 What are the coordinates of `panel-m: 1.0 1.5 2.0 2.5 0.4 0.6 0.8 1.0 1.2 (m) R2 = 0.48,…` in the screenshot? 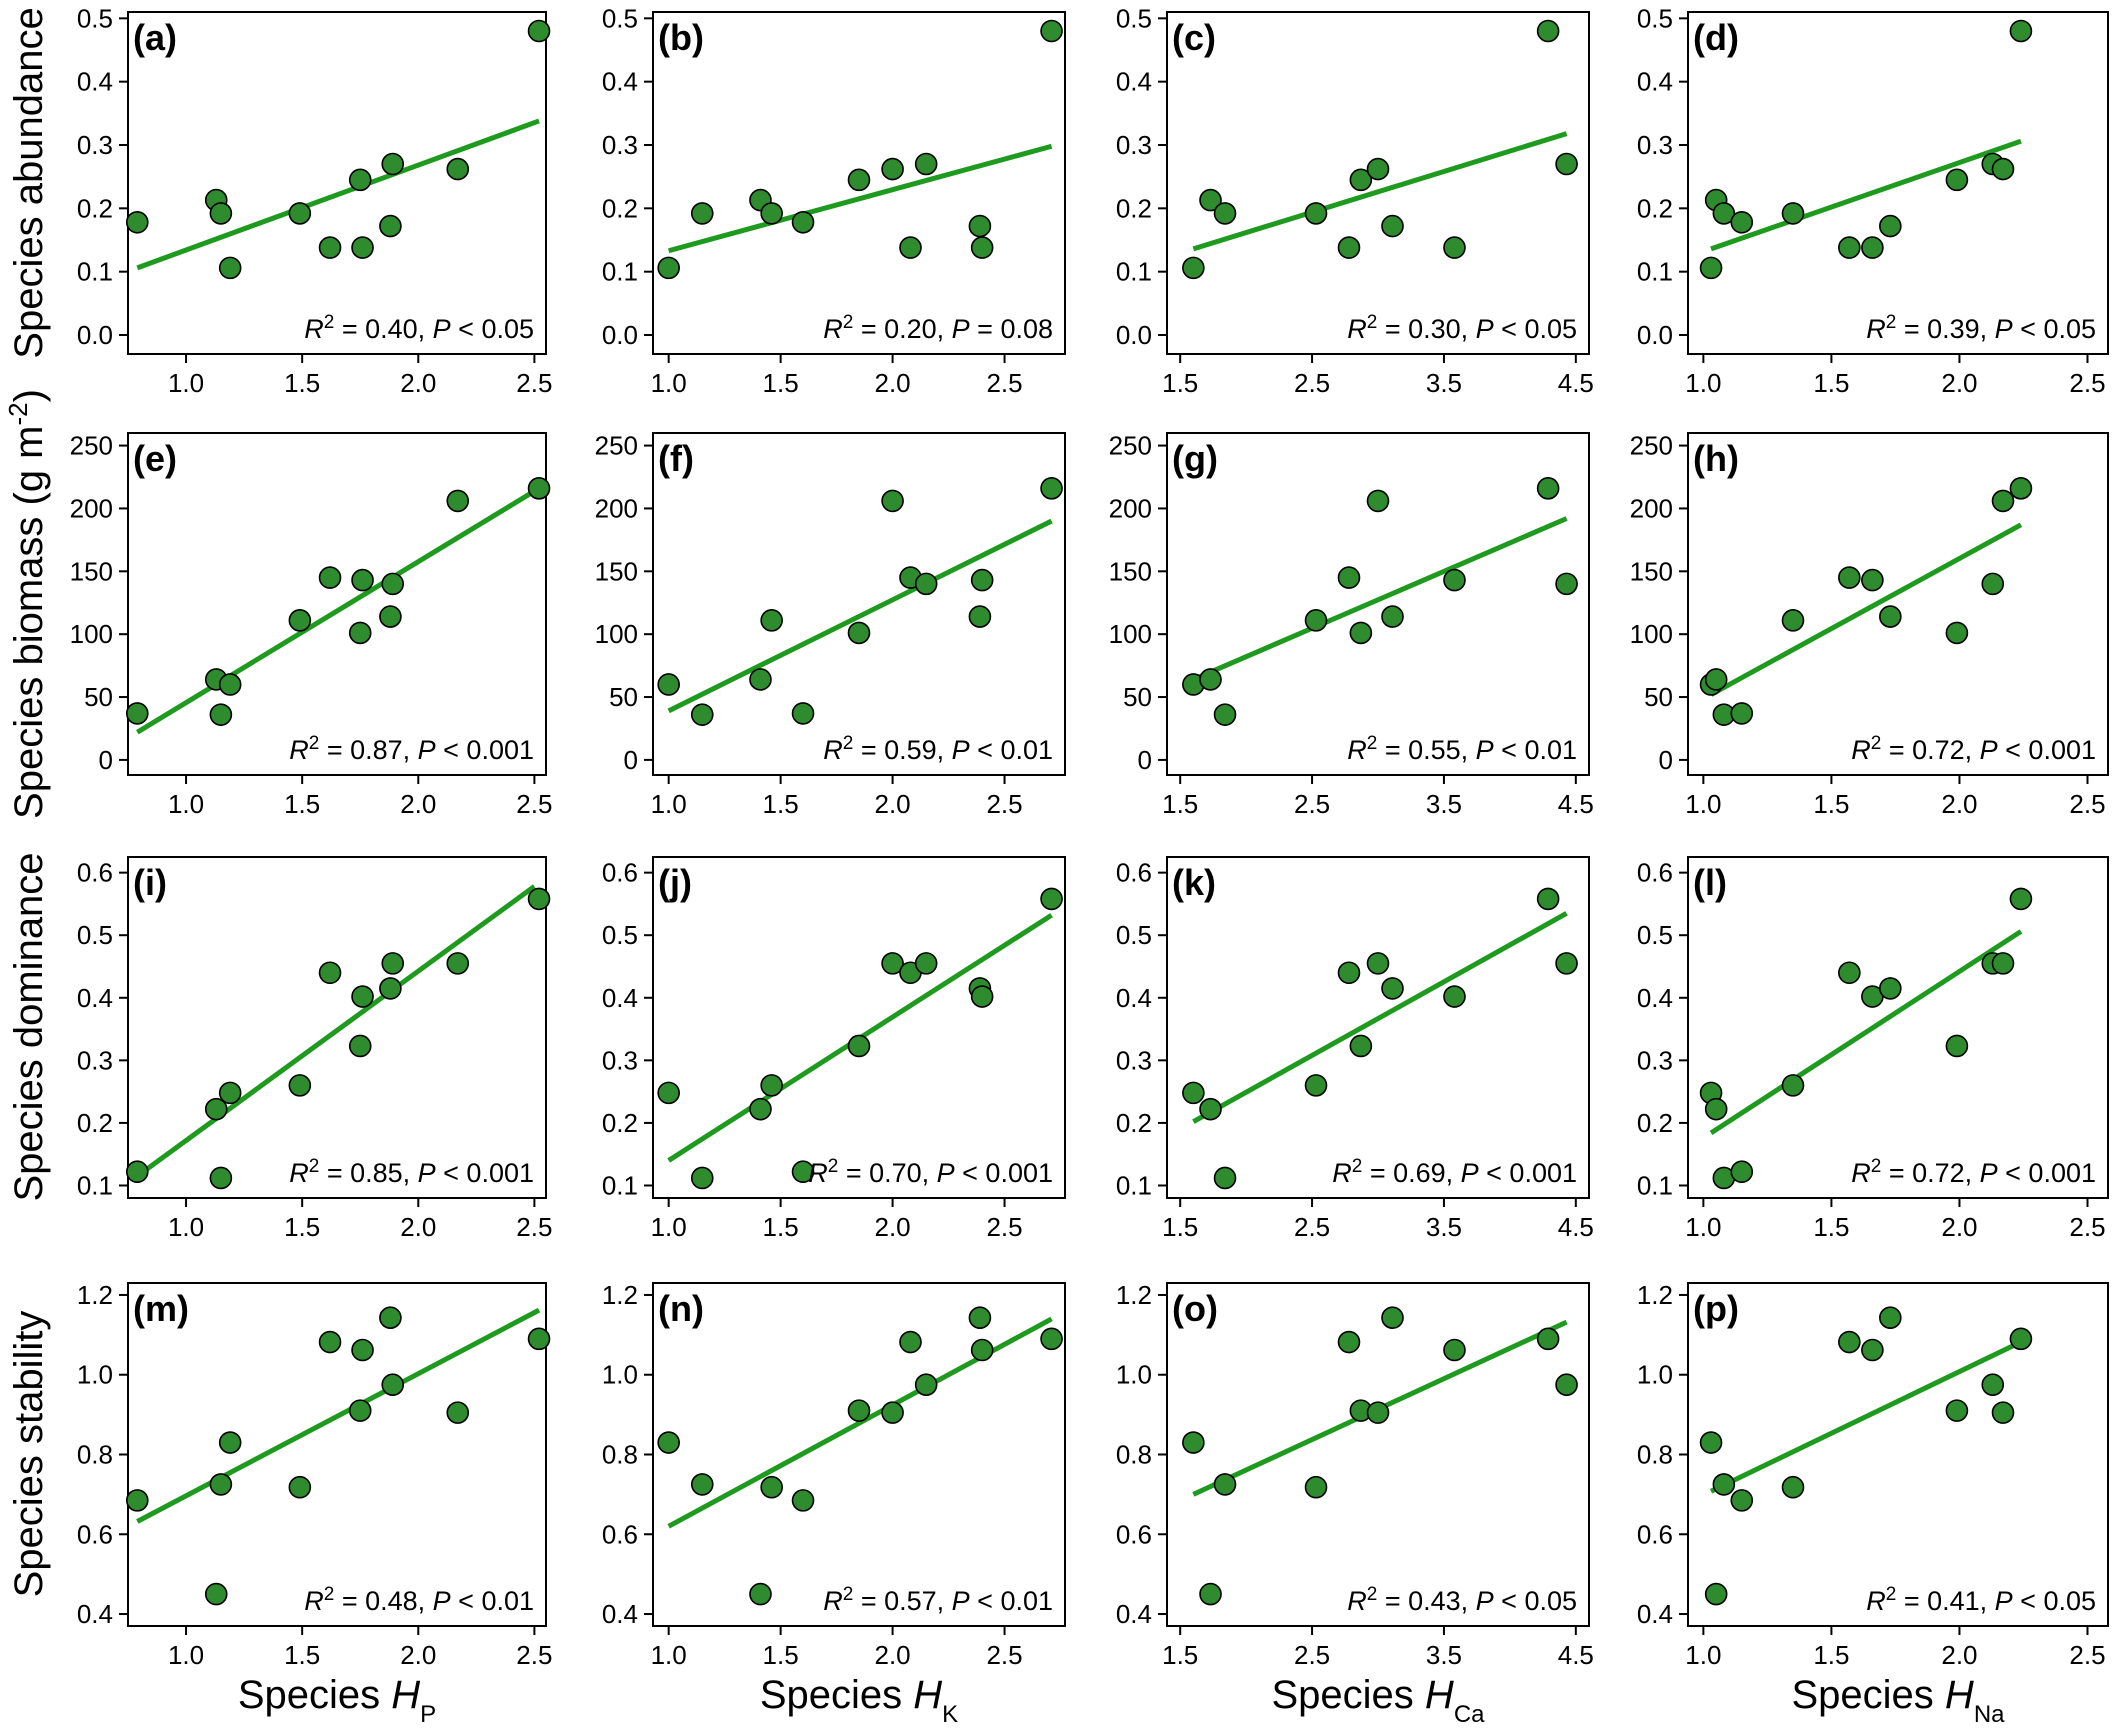 It's located at (315, 1475).